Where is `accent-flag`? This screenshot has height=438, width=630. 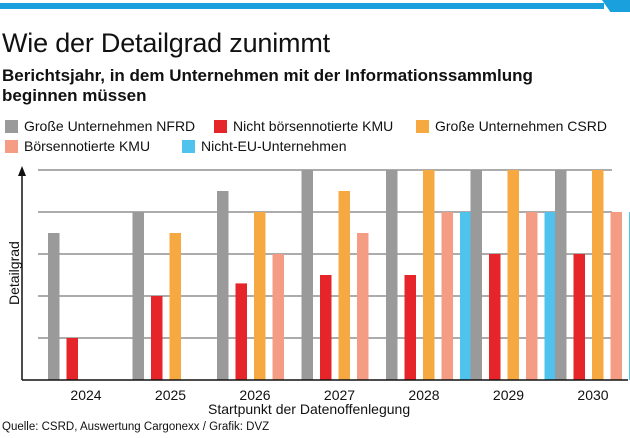 accent-flag is located at coordinates (616, 6).